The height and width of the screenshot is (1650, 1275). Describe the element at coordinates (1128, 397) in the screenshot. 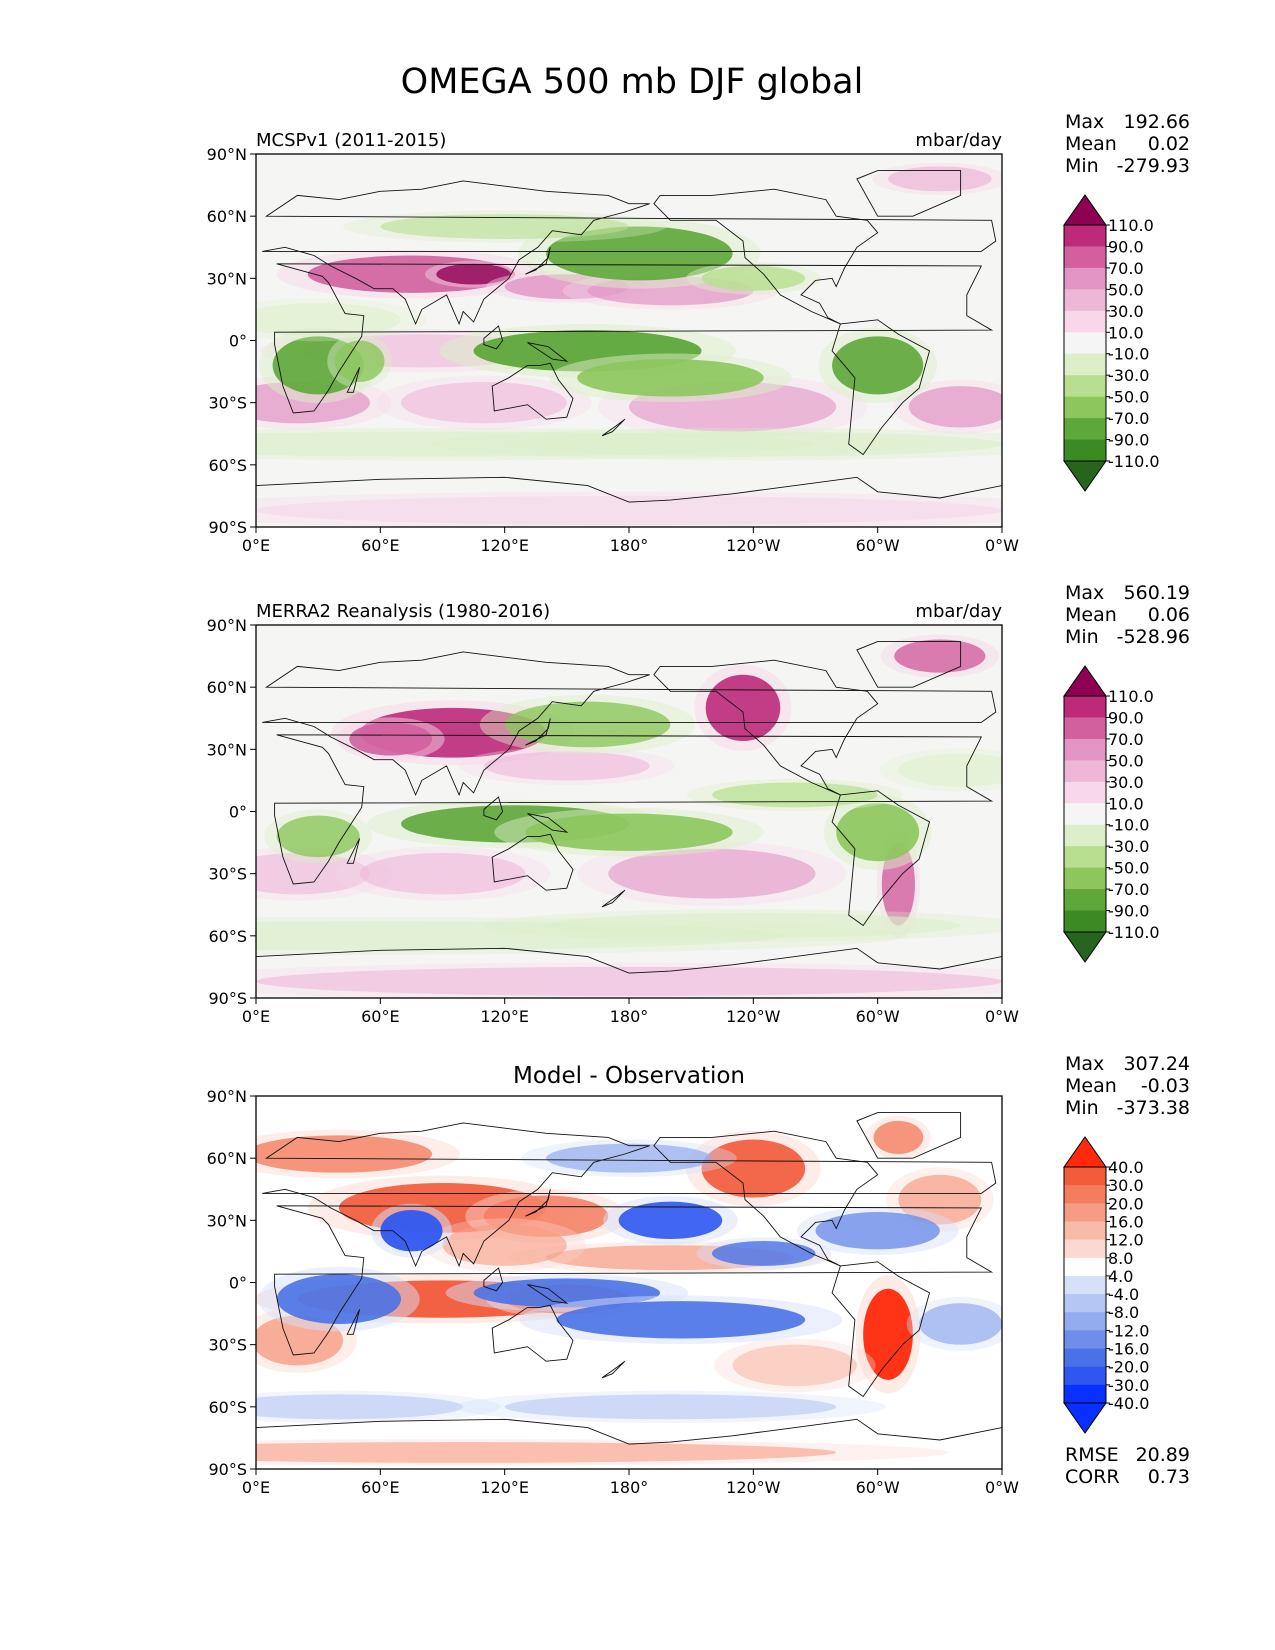

I see `colorbar-tick-label: -50.0` at that location.